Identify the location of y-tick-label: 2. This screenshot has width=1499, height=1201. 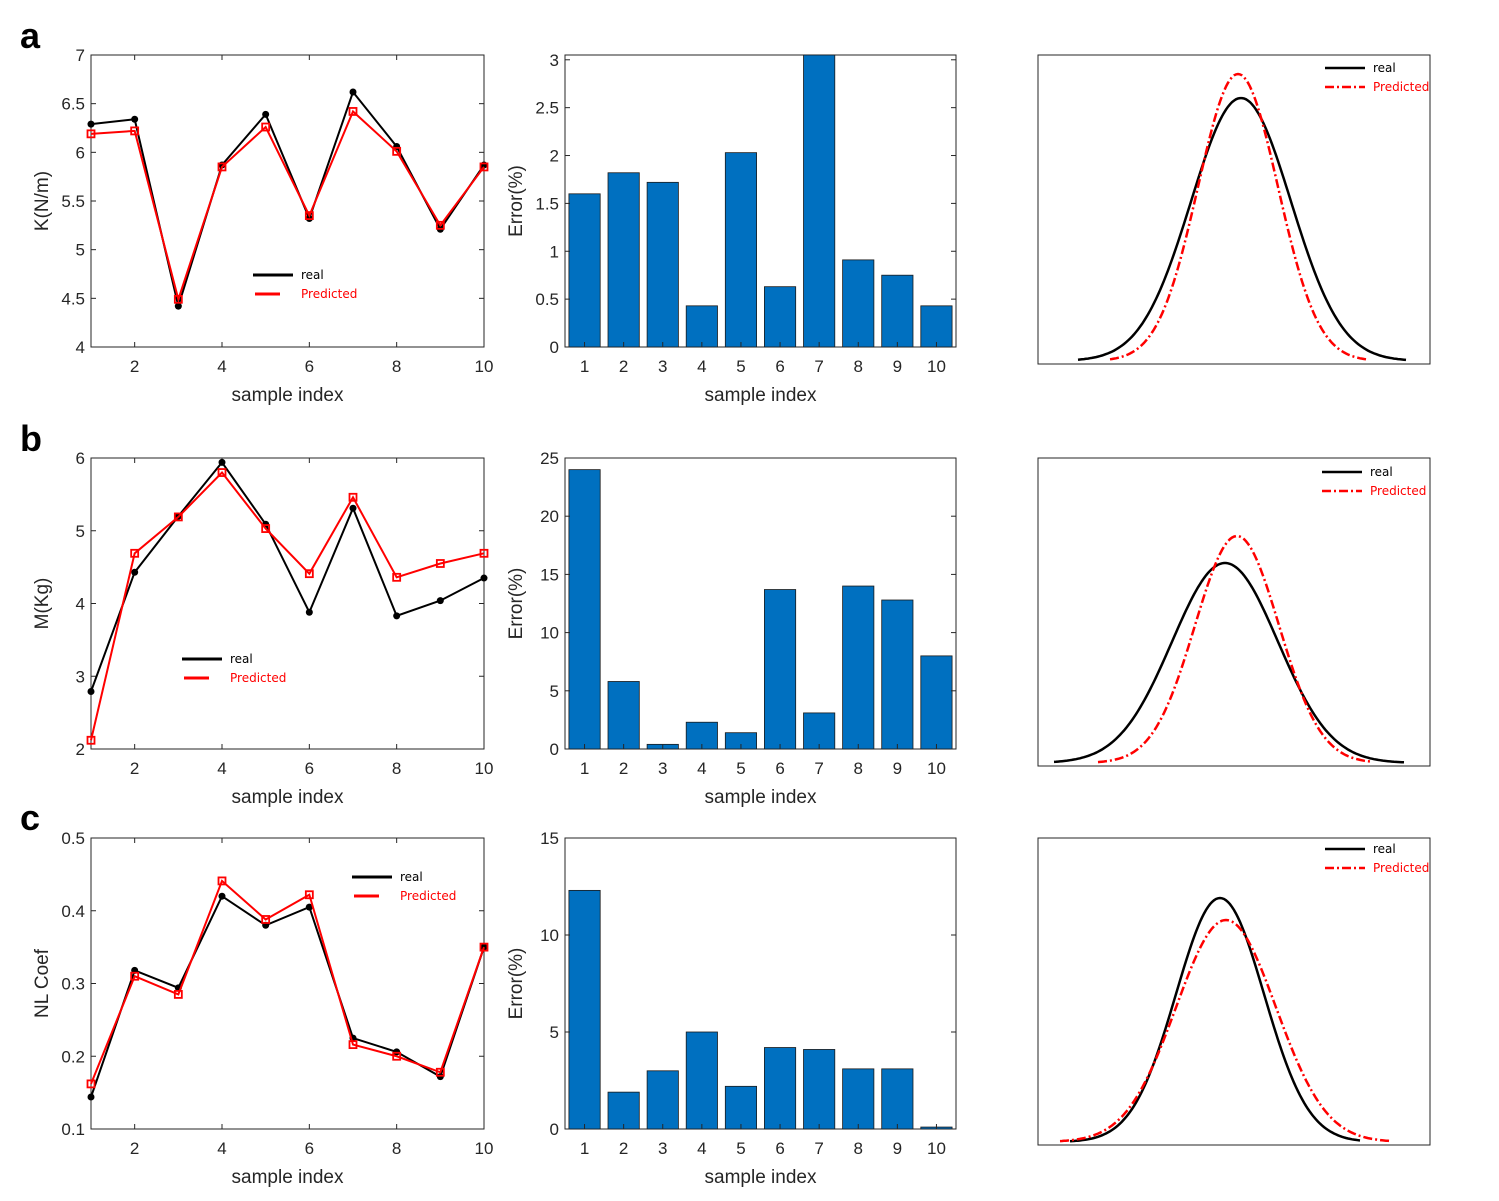
(80, 749).